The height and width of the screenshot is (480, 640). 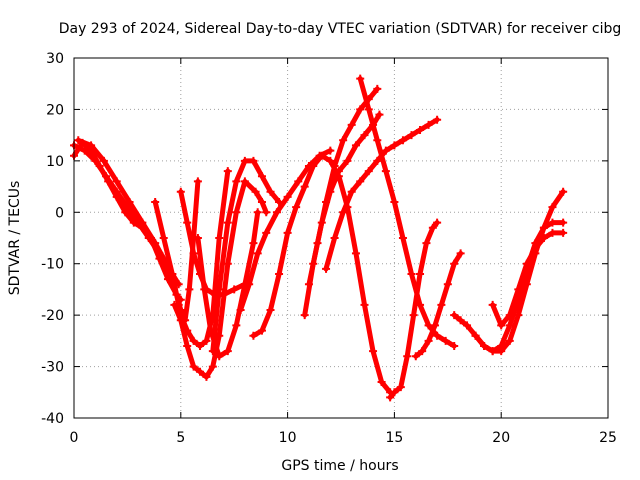 What do you see at coordinates (55, 162) in the screenshot?
I see `y-tick-label: 10` at bounding box center [55, 162].